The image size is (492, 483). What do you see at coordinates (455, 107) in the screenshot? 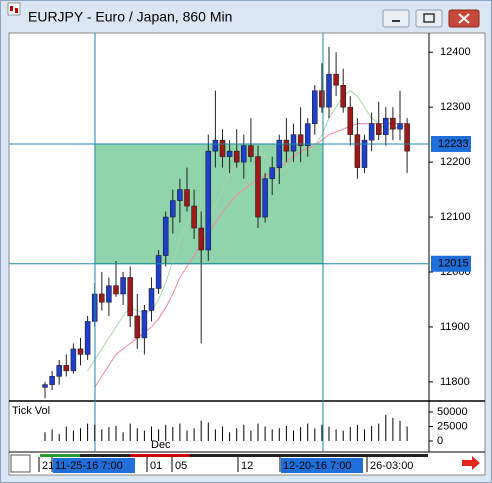
I see `price-label: 12300` at bounding box center [455, 107].